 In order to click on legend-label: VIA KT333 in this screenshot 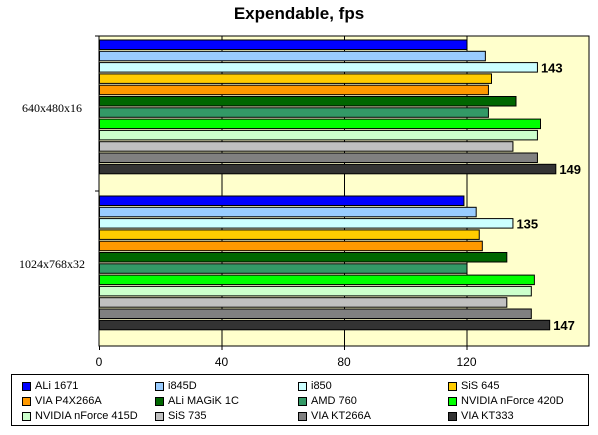, I will do `click(487, 416)`.